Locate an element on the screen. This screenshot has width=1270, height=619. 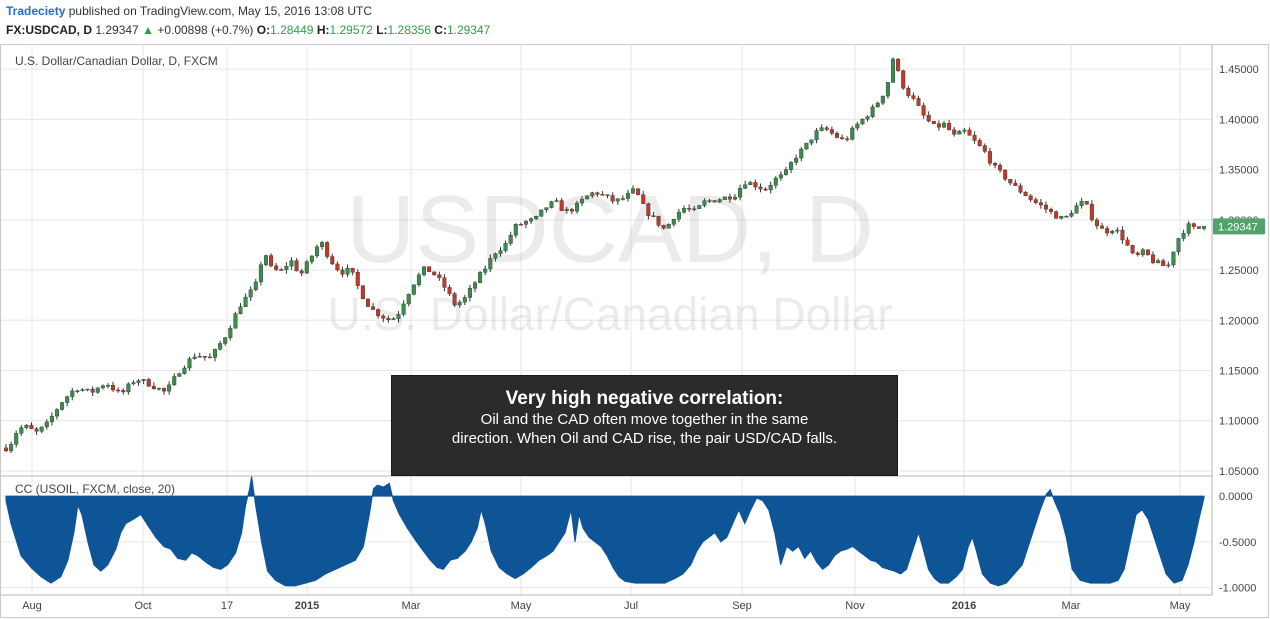
time-tick-label: May is located at coordinates (1180, 606).